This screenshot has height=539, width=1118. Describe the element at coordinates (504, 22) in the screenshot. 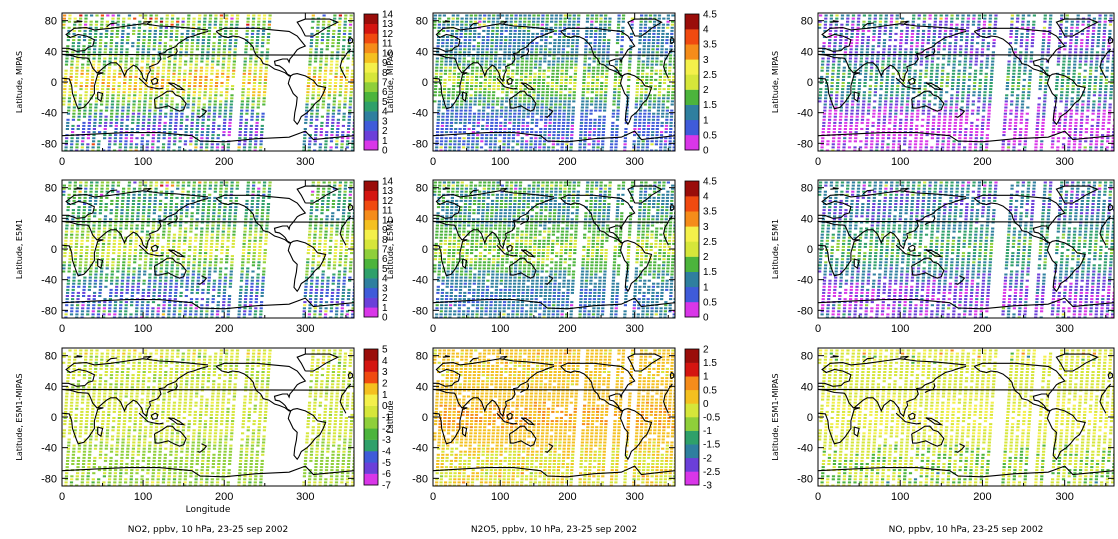

I see `coastline` at that location.